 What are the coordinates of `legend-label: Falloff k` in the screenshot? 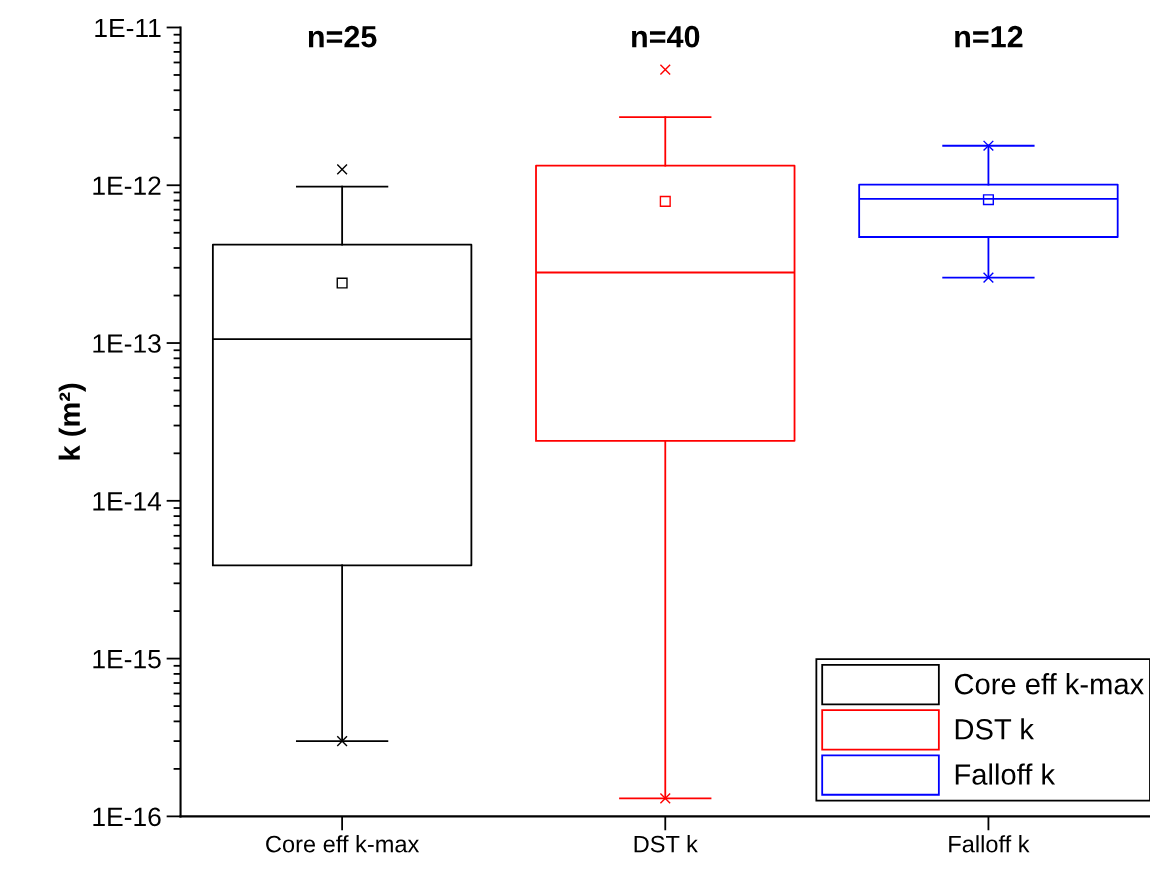 It's located at (1005, 774).